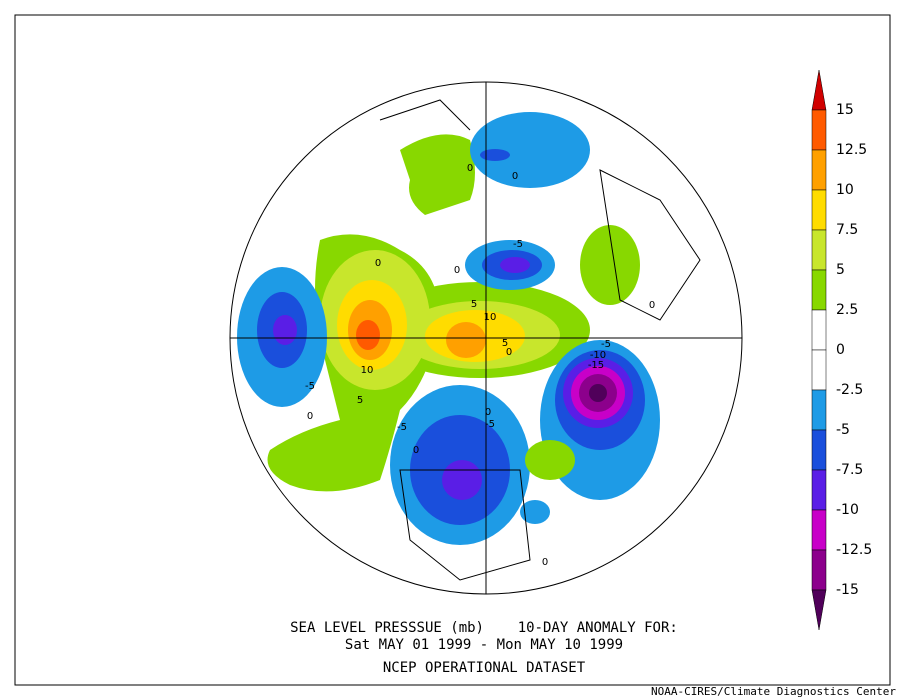 The height and width of the screenshot is (699, 904). I want to click on colorbar-label: 10, so click(845, 190).